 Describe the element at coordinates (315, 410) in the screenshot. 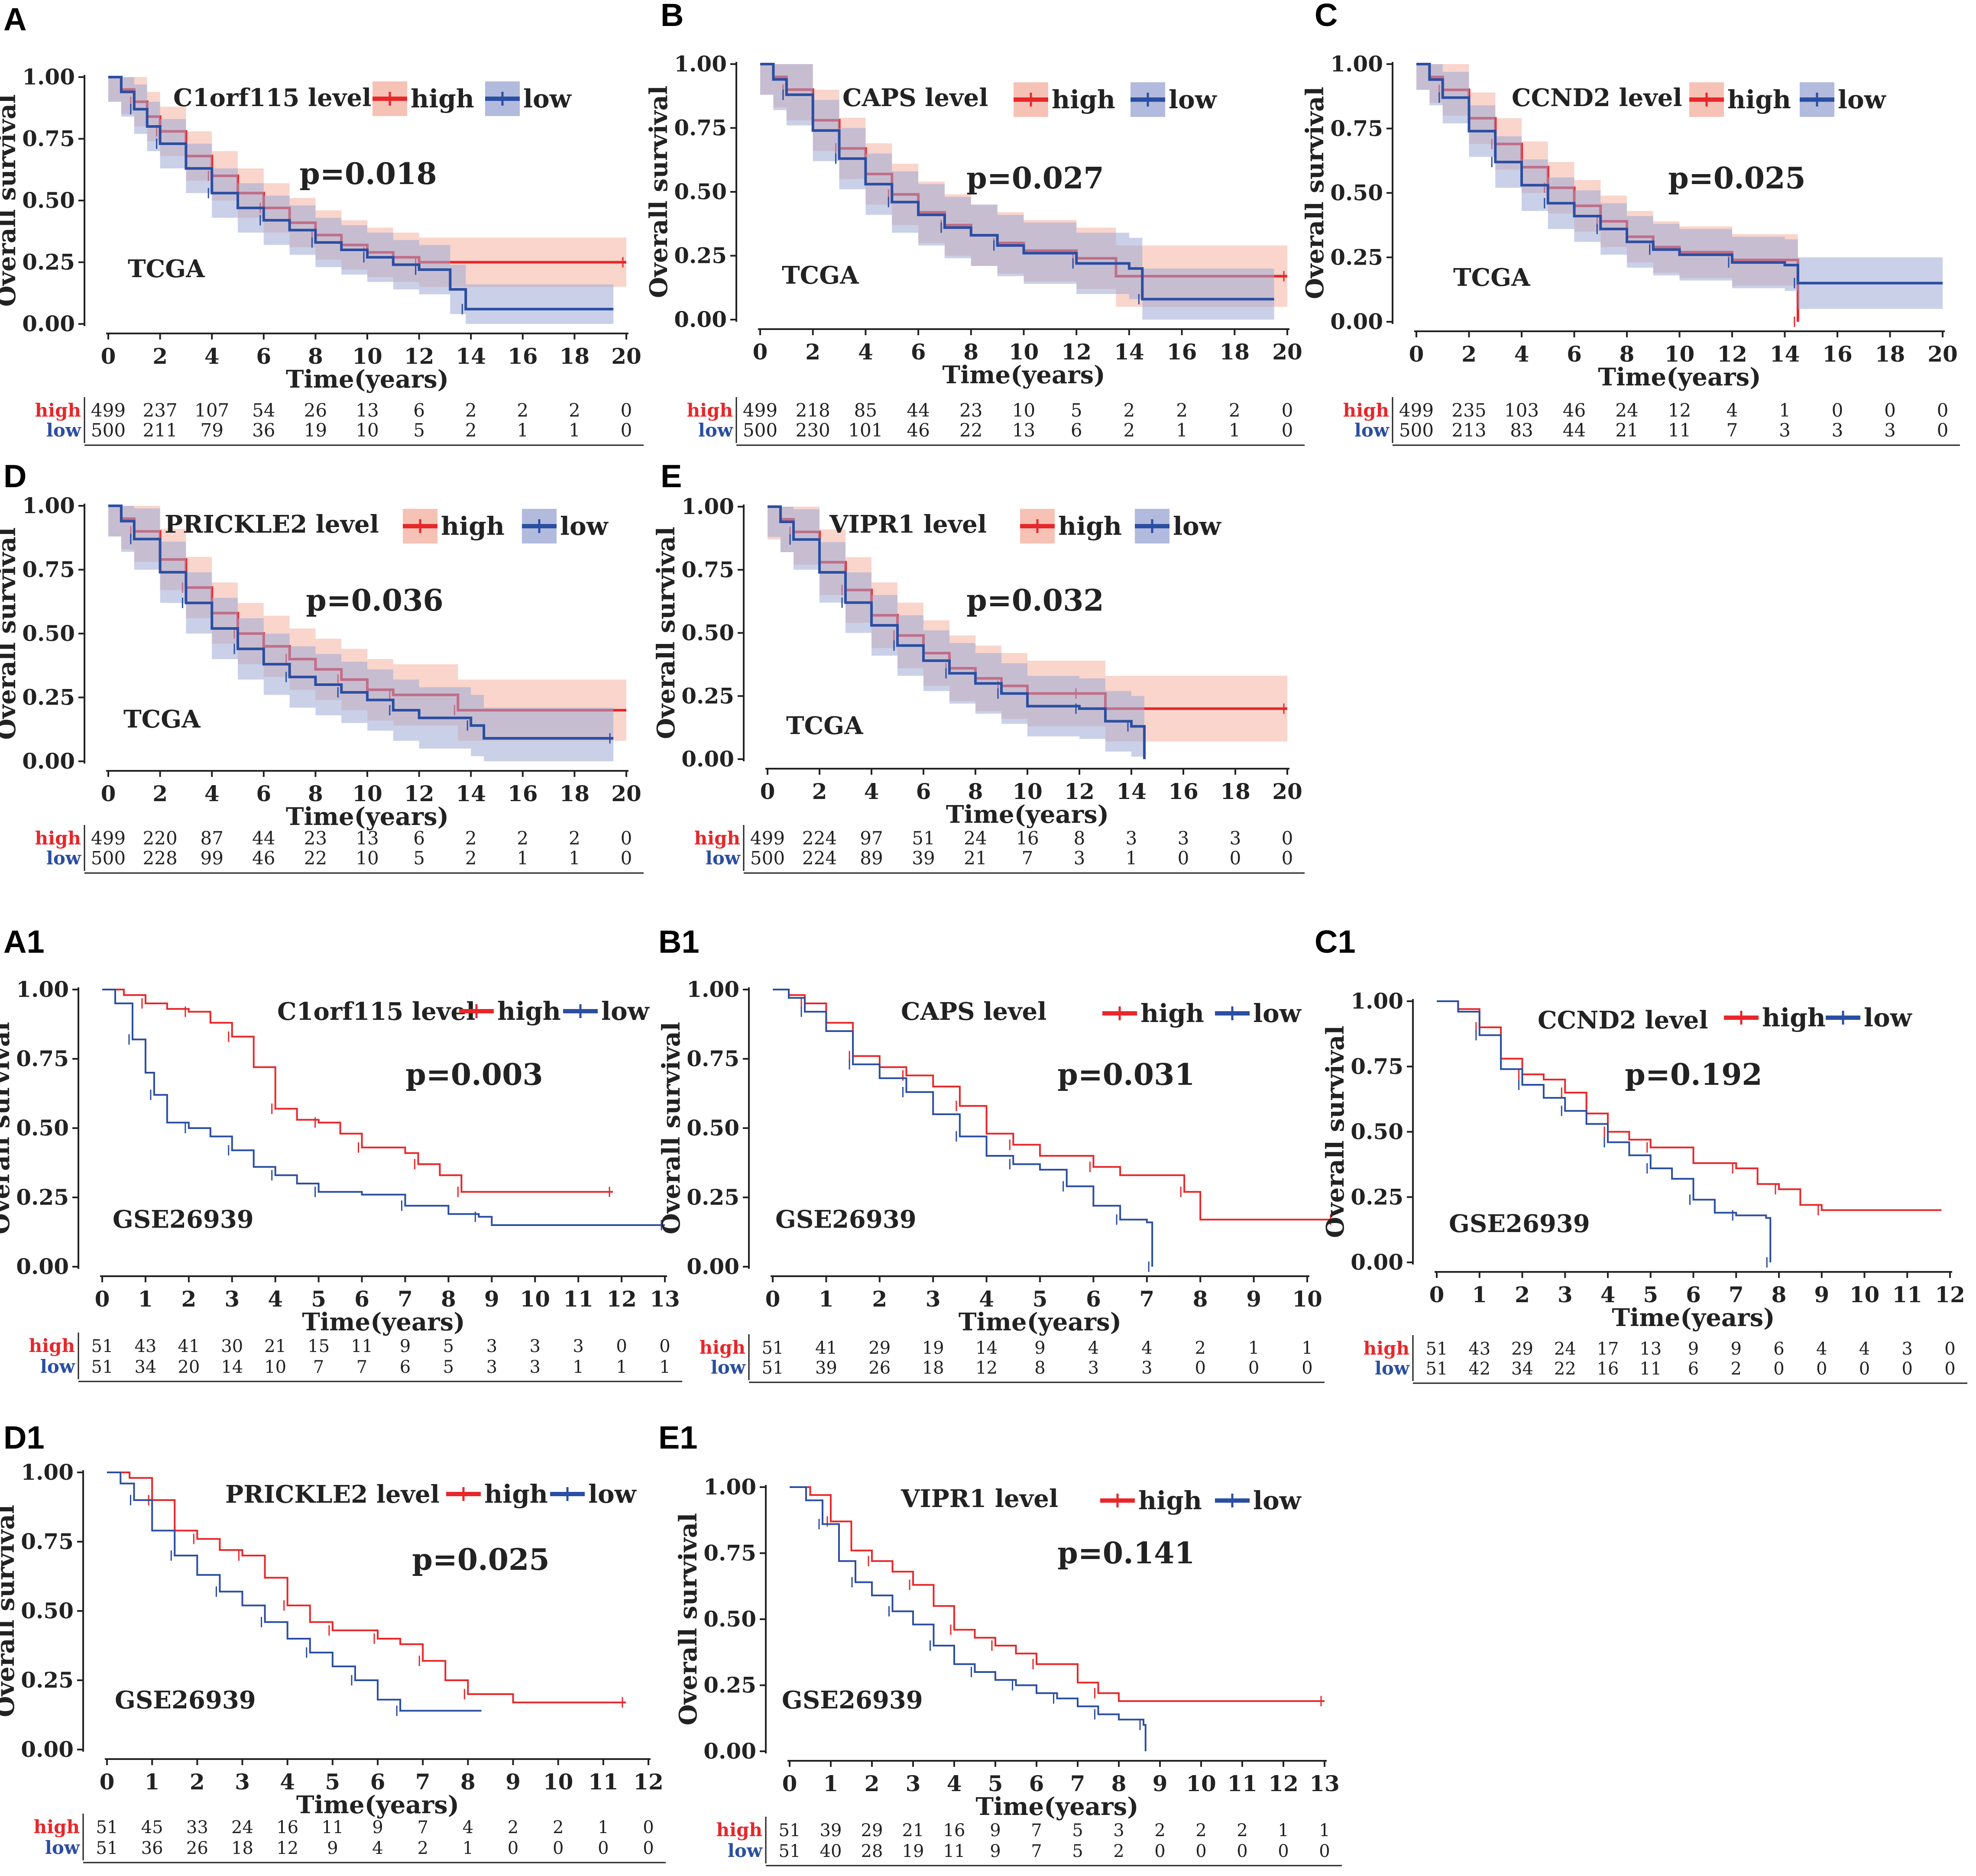

I see `risk-count-high: 26` at that location.